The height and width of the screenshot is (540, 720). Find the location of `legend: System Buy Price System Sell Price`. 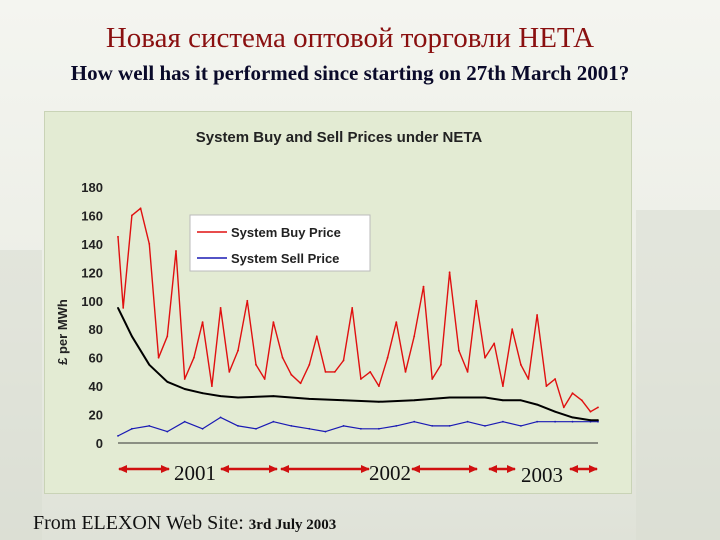

legend: System Buy Price System Sell Price is located at coordinates (280, 243).